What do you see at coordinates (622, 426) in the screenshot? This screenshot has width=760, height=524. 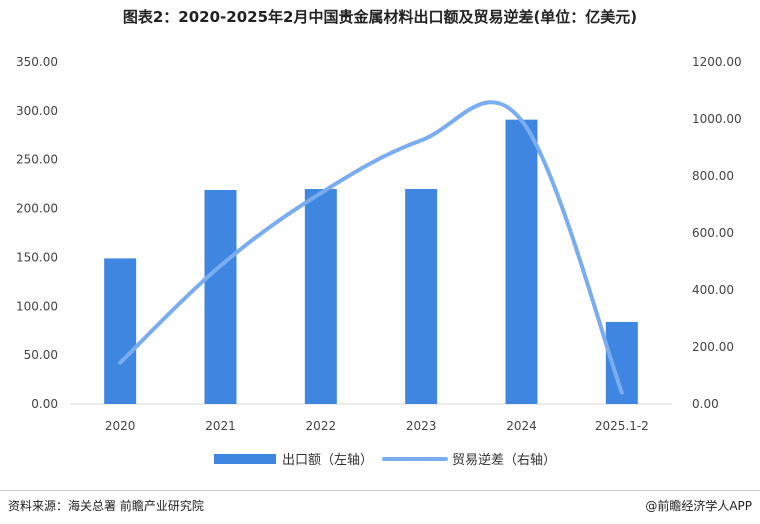 I see `x-tick-label: 2025.1-2` at bounding box center [622, 426].